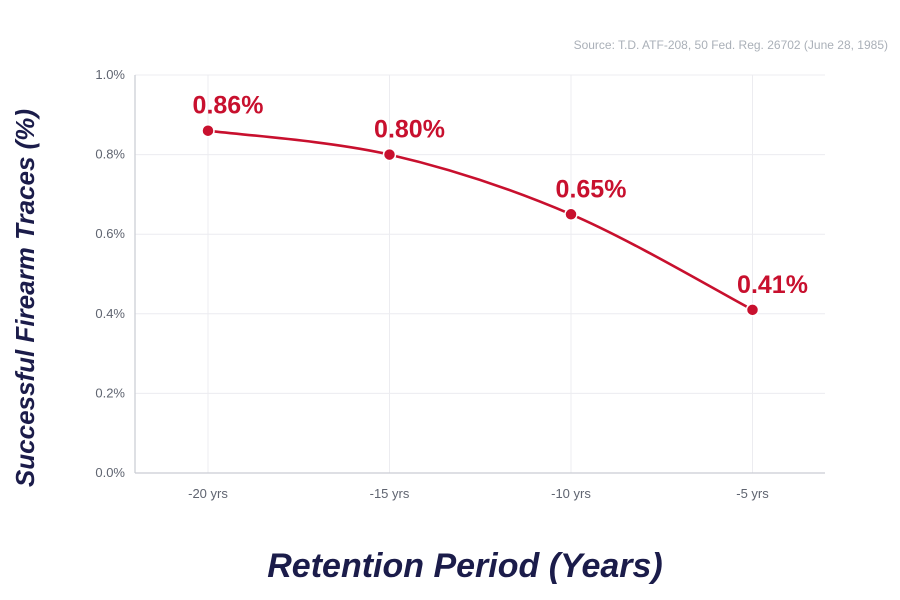 The height and width of the screenshot is (600, 900). Describe the element at coordinates (409, 130) in the screenshot. I see `data-label: 0.80%` at that location.